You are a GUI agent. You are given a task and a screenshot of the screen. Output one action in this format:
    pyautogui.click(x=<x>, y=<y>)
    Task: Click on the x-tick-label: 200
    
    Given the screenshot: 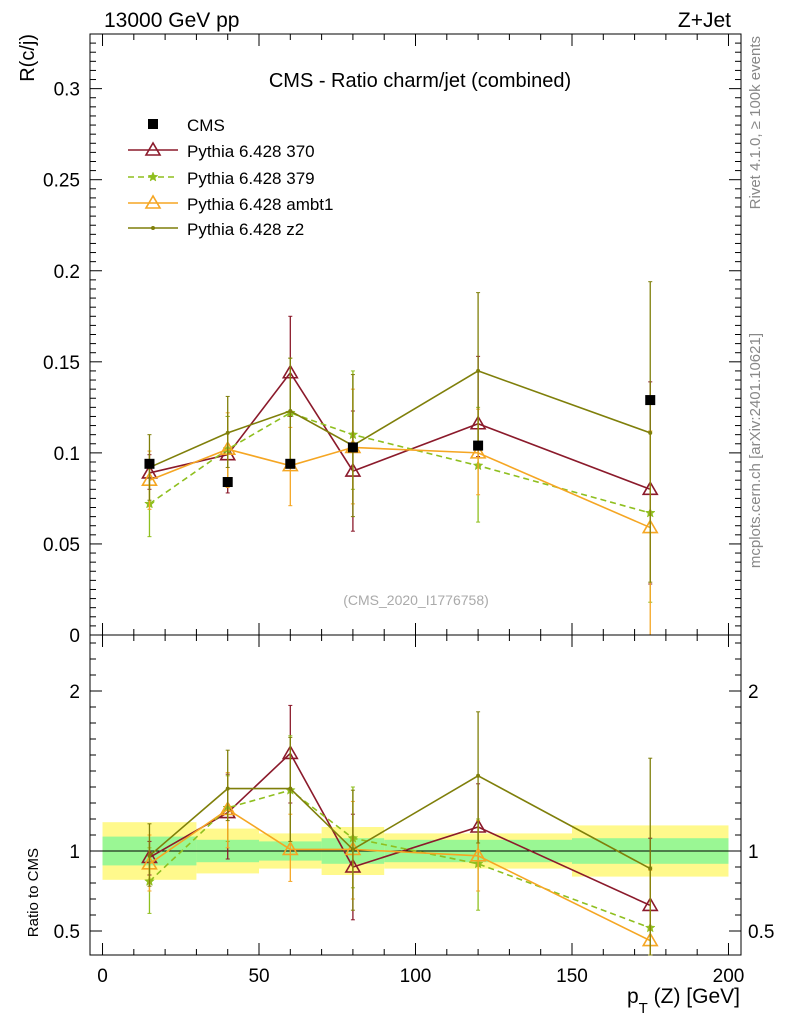 What is the action you would take?
    pyautogui.click(x=729, y=976)
    